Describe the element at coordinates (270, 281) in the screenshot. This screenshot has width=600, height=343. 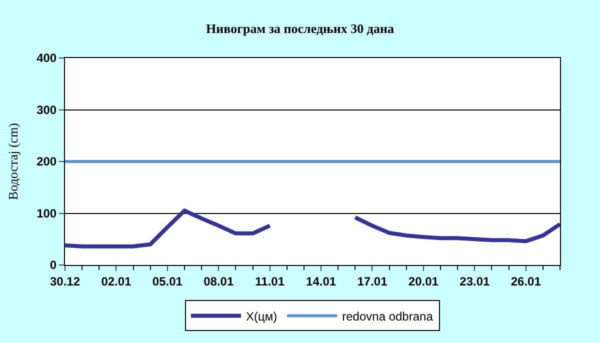
I see `x-tick-label: 11.01` at that location.